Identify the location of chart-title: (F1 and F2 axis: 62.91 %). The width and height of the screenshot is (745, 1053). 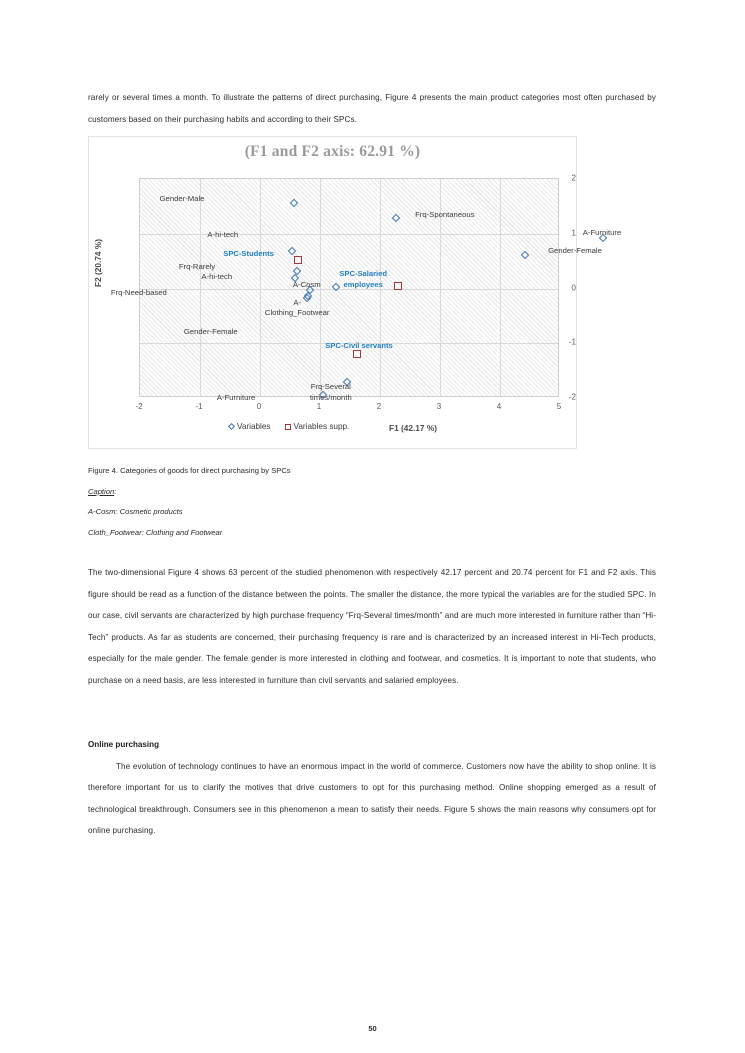
(332, 151).